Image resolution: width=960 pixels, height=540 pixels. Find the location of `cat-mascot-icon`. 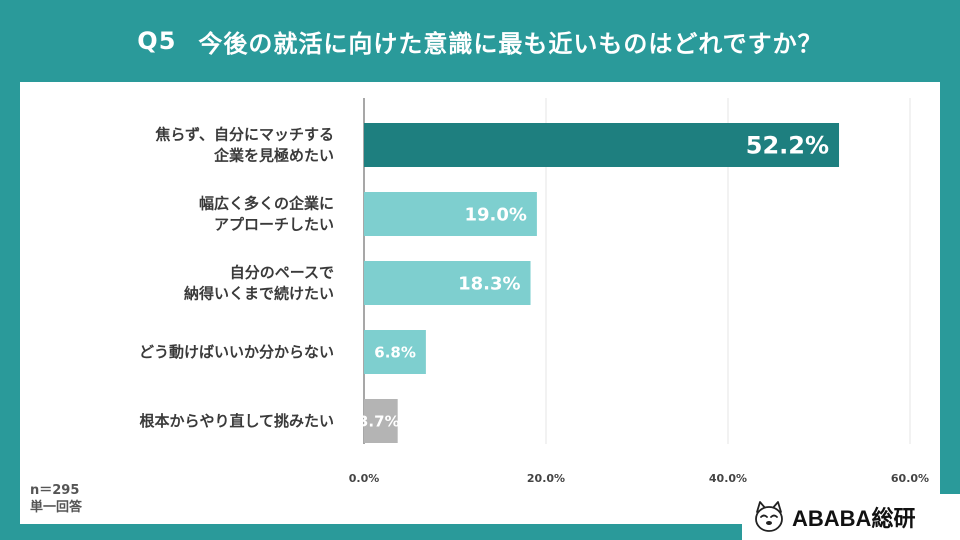

cat-mascot-icon is located at coordinates (769, 516).